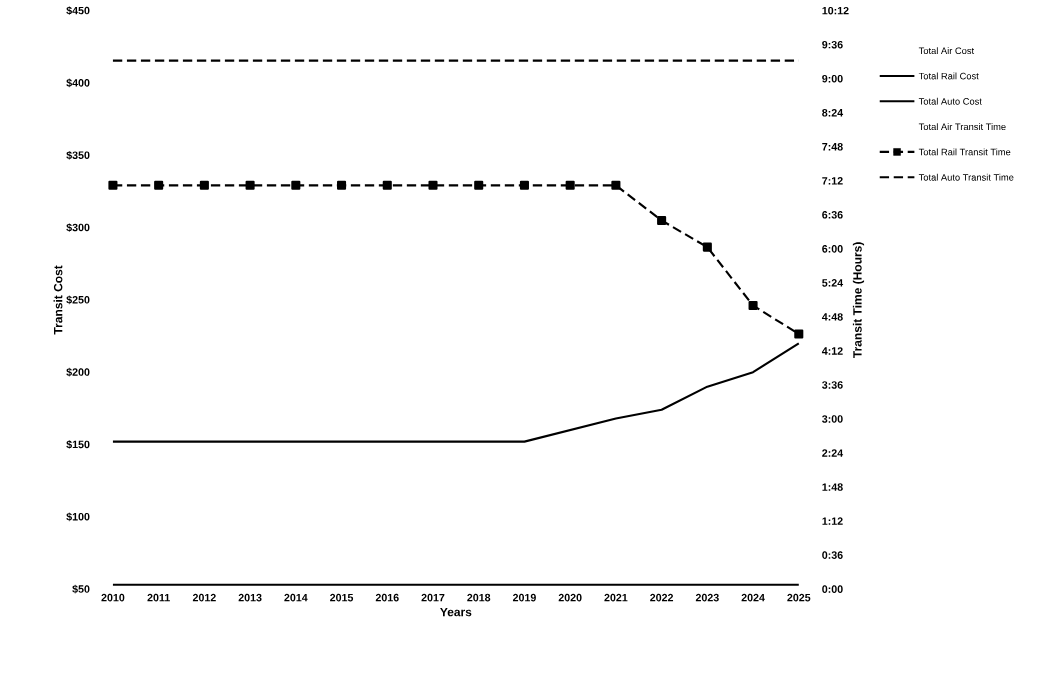 This screenshot has height=677, width=1061. I want to click on x-tick-label: 2010, so click(113, 597).